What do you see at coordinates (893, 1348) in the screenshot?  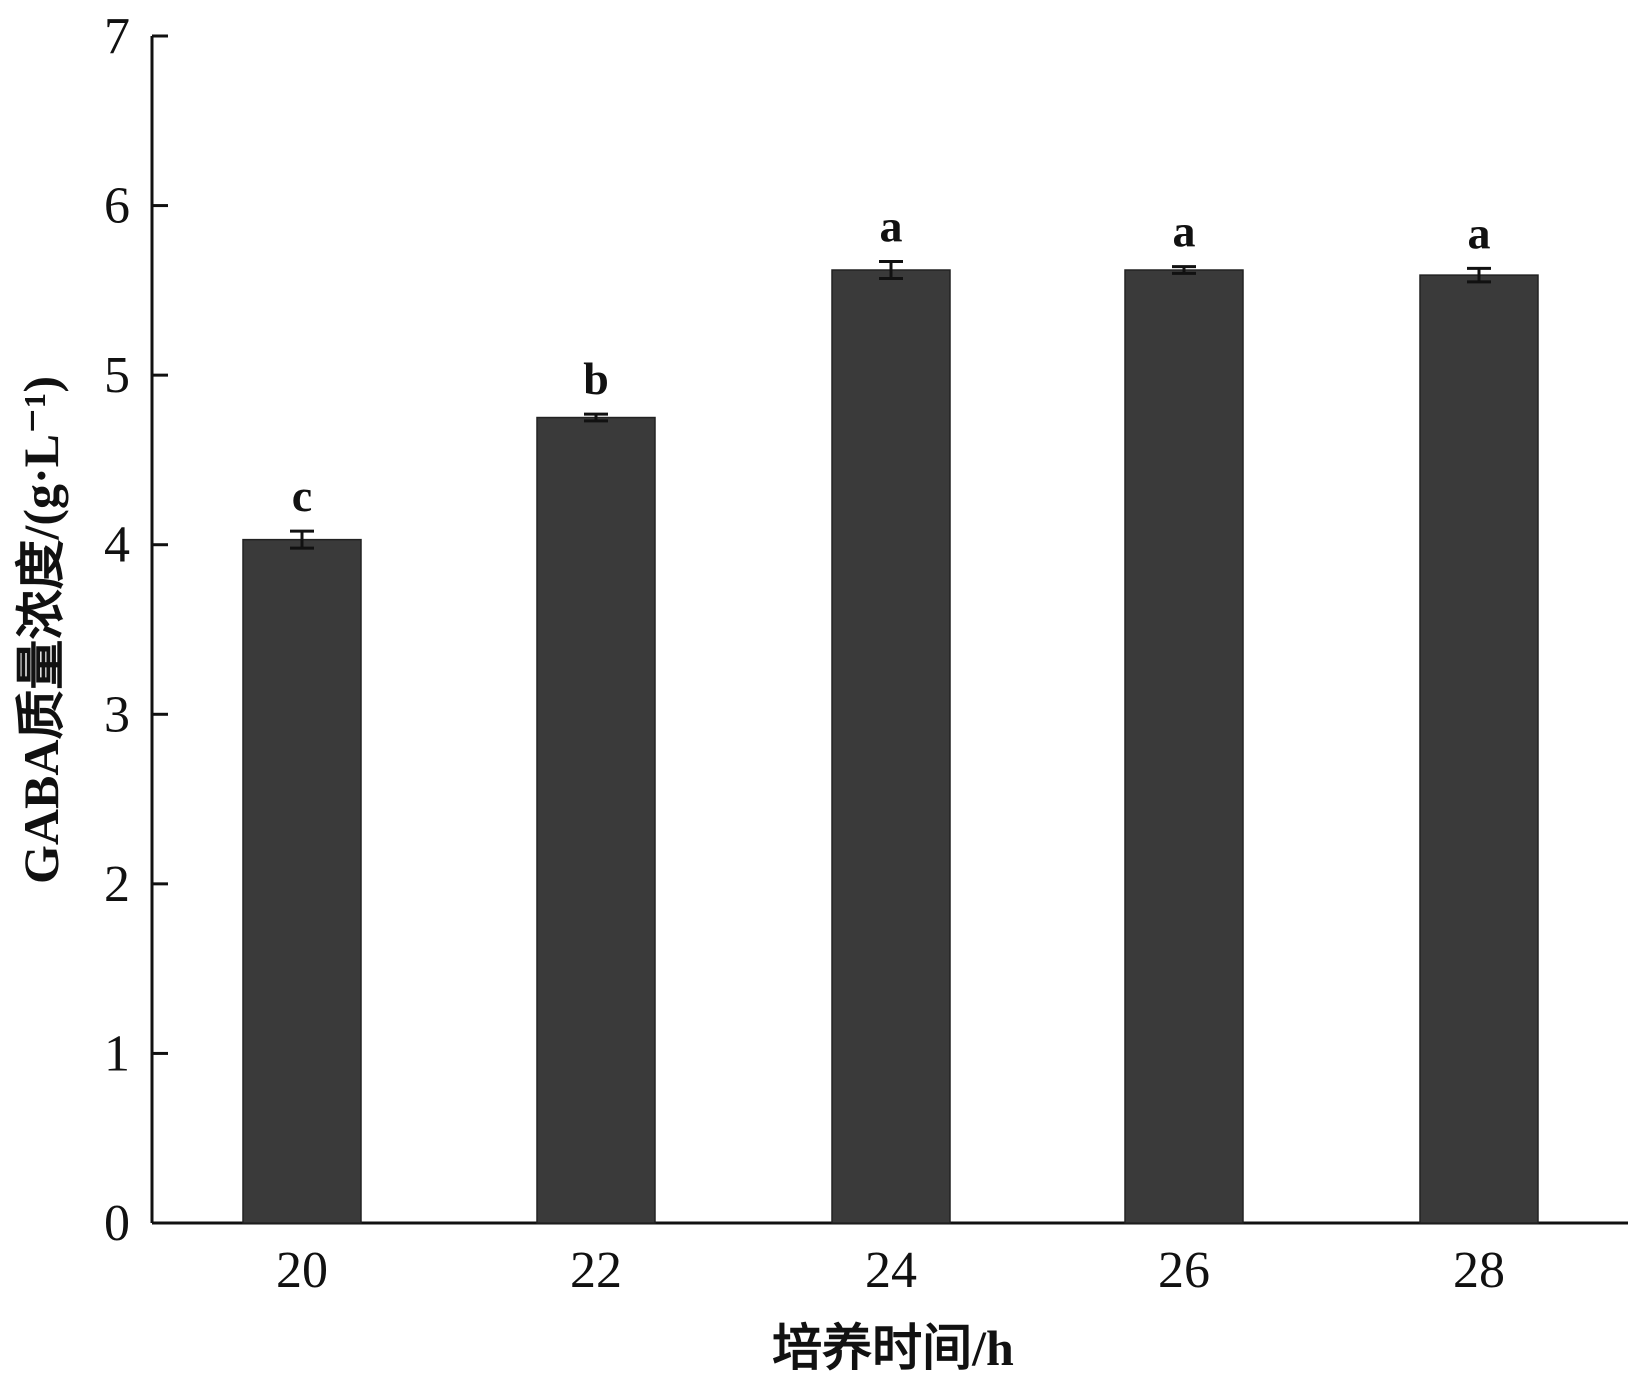 I see `x-axis-title: 培养时间/h` at bounding box center [893, 1348].